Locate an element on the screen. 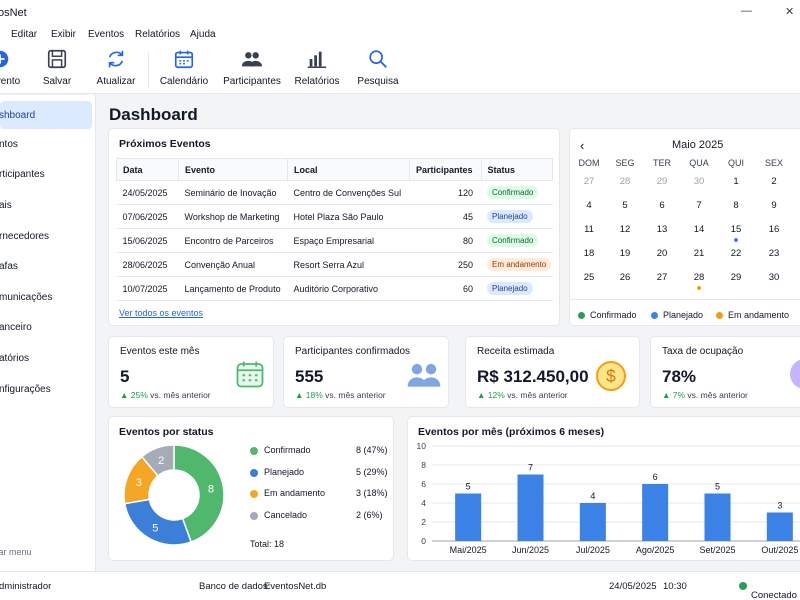 This screenshot has height=600, width=800. column-header-data: Data is located at coordinates (147, 169).